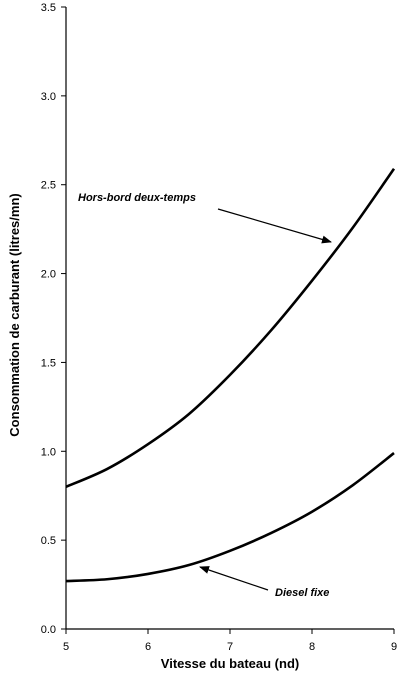  What do you see at coordinates (48, 452) in the screenshot?
I see `y-tick-label: 1.0` at bounding box center [48, 452].